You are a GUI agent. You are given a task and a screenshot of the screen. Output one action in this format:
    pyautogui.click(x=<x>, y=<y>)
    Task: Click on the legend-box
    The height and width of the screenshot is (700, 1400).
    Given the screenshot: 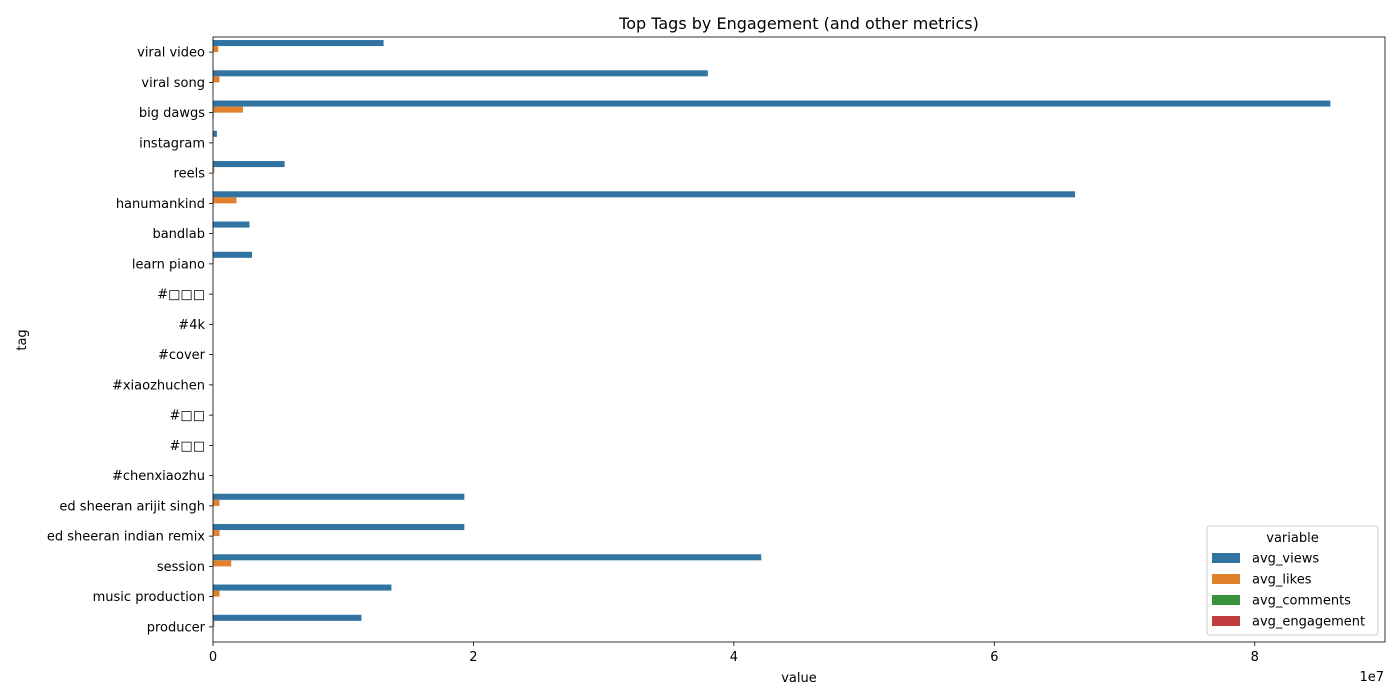 What is the action you would take?
    pyautogui.click(x=1292, y=580)
    